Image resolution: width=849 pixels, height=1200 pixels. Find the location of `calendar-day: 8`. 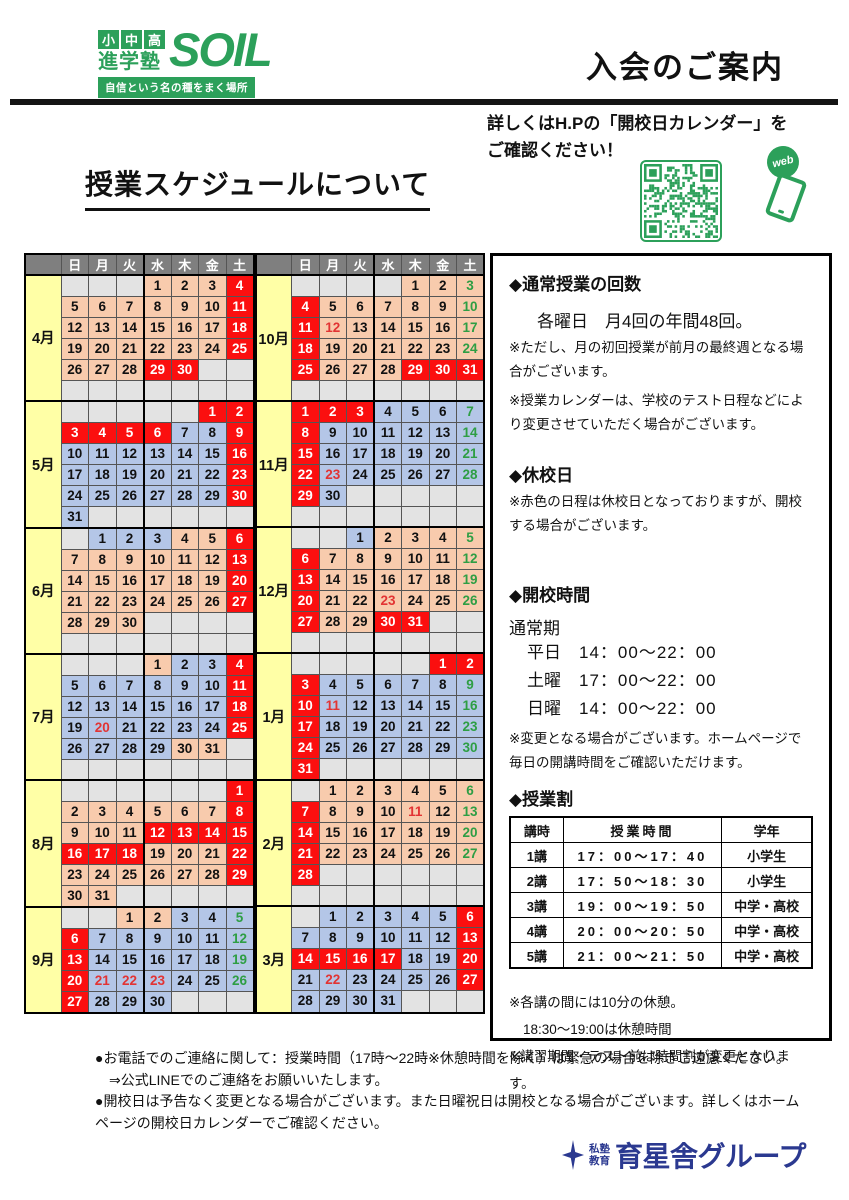

calendar-day: 8 is located at coordinates (102, 559).